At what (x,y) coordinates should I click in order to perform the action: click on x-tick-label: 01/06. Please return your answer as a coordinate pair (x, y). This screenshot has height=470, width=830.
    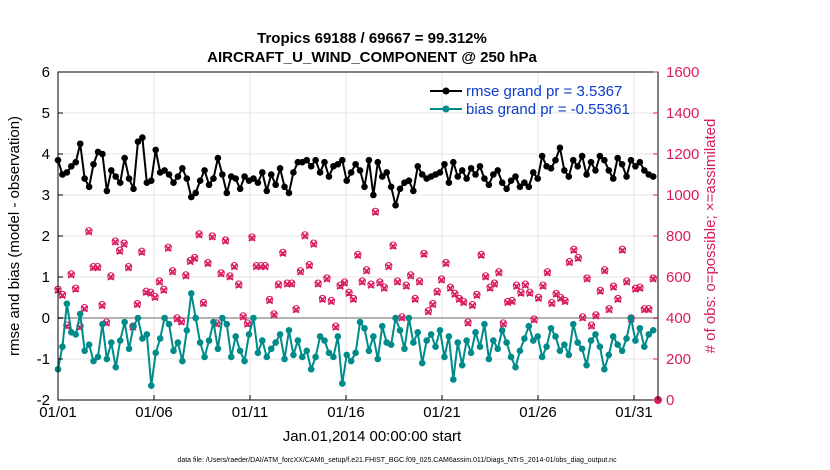
    Looking at the image, I should click on (154, 412).